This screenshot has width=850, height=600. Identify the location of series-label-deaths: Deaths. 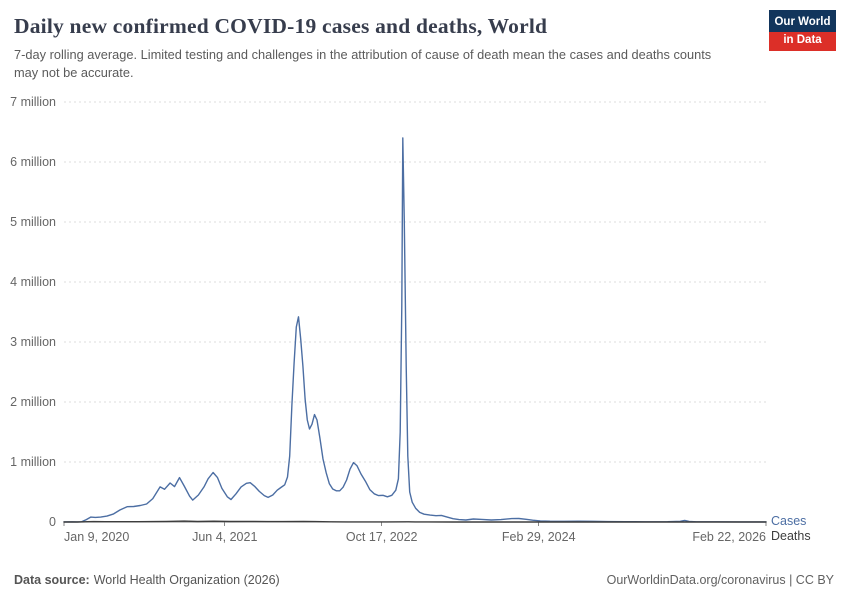
(791, 536).